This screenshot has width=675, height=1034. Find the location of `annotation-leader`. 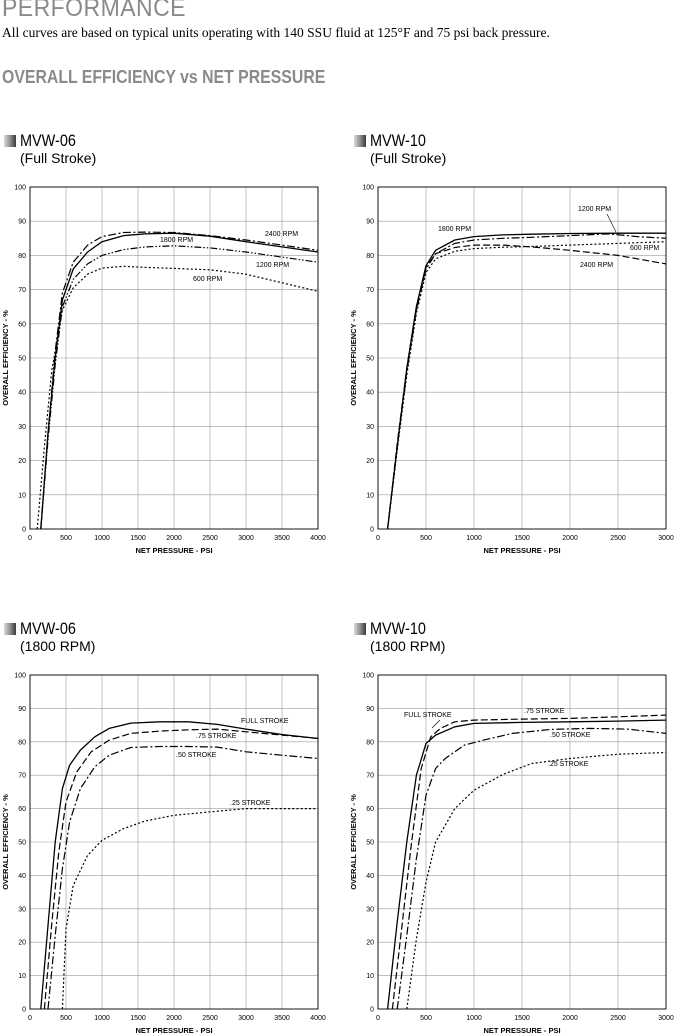

annotation-leader is located at coordinates (611, 223).